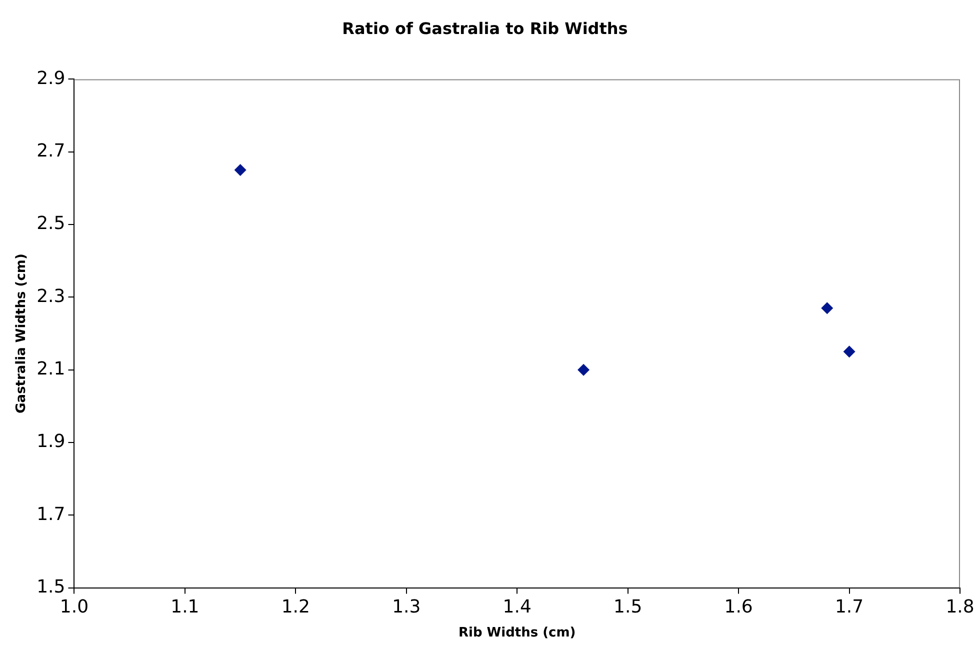 The width and height of the screenshot is (980, 650). Describe the element at coordinates (628, 607) in the screenshot. I see `x-tick-label: 1.5` at that location.